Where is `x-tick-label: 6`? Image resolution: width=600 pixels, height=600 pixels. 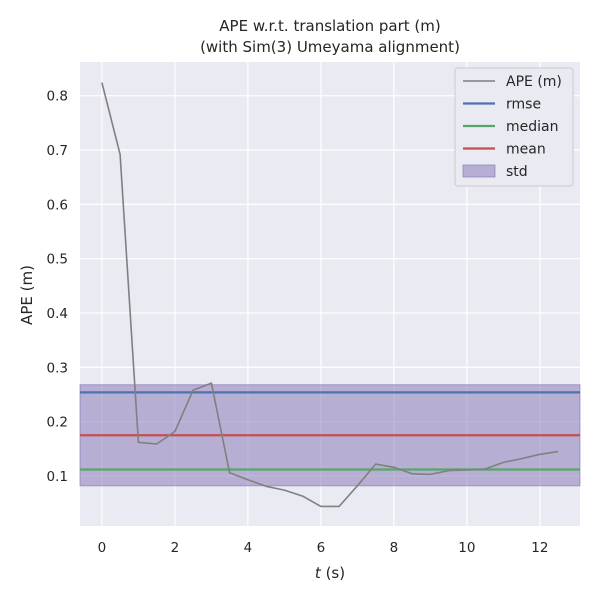 x-tick-label: 6 is located at coordinates (321, 548).